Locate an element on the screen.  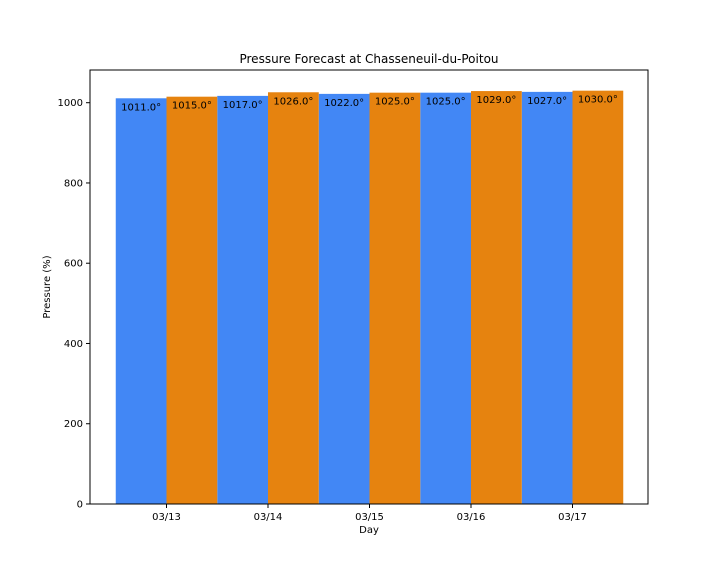
x-axis-label: Day is located at coordinates (369, 530).